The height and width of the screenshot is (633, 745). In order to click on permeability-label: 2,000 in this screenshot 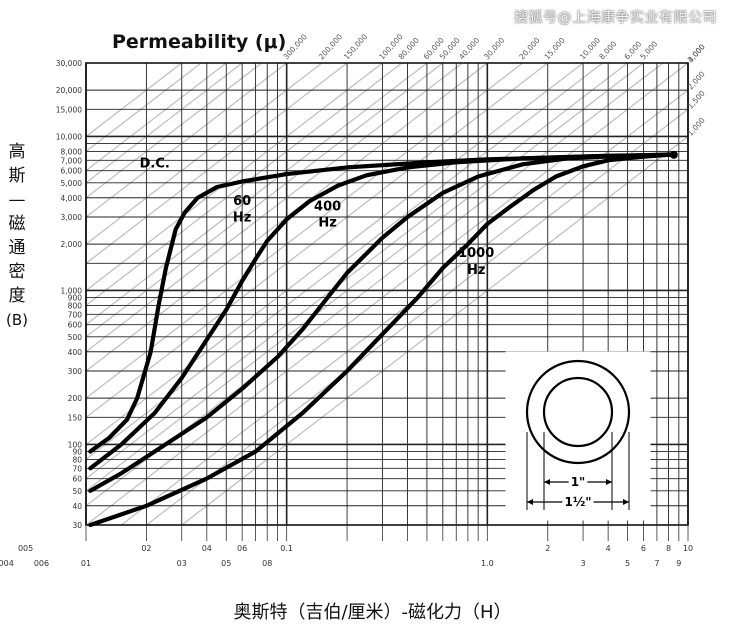, I will do `click(696, 80)`.